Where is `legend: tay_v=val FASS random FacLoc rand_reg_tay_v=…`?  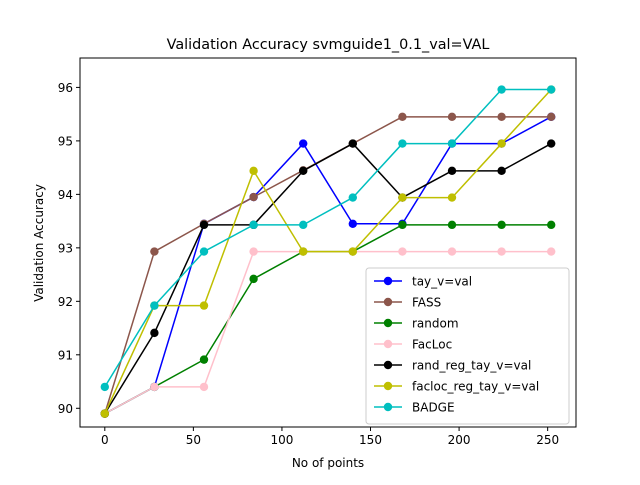
legend: tay_v=val FASS random FacLoc rand_reg_tay_v=… is located at coordinates (467, 346).